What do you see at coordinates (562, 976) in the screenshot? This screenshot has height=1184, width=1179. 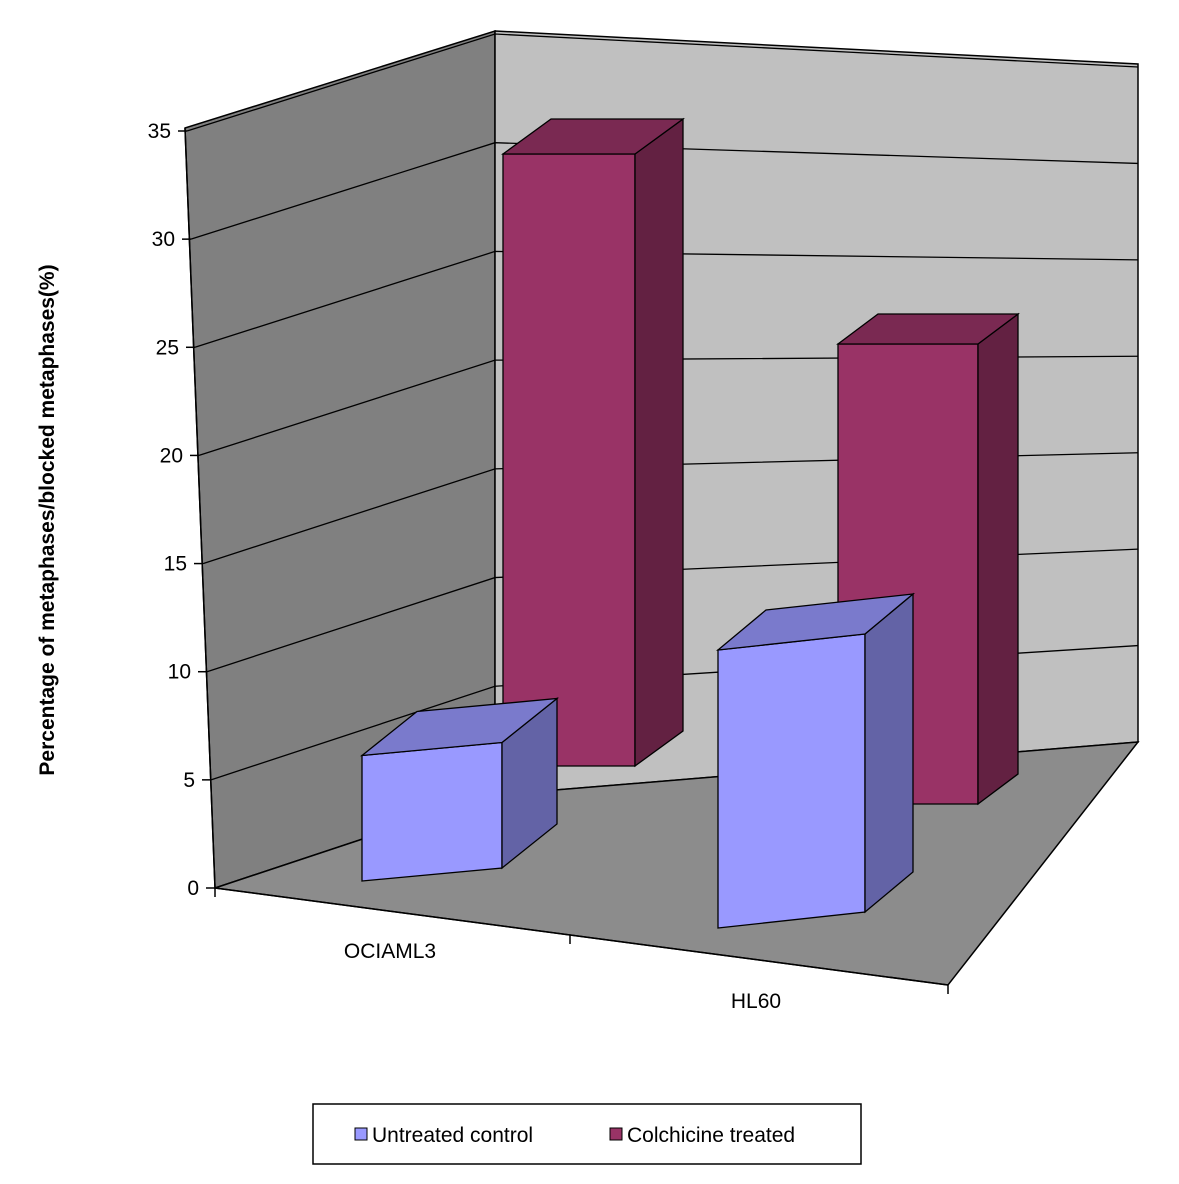 I see `x-axis: OCIAML3 HL60` at bounding box center [562, 976].